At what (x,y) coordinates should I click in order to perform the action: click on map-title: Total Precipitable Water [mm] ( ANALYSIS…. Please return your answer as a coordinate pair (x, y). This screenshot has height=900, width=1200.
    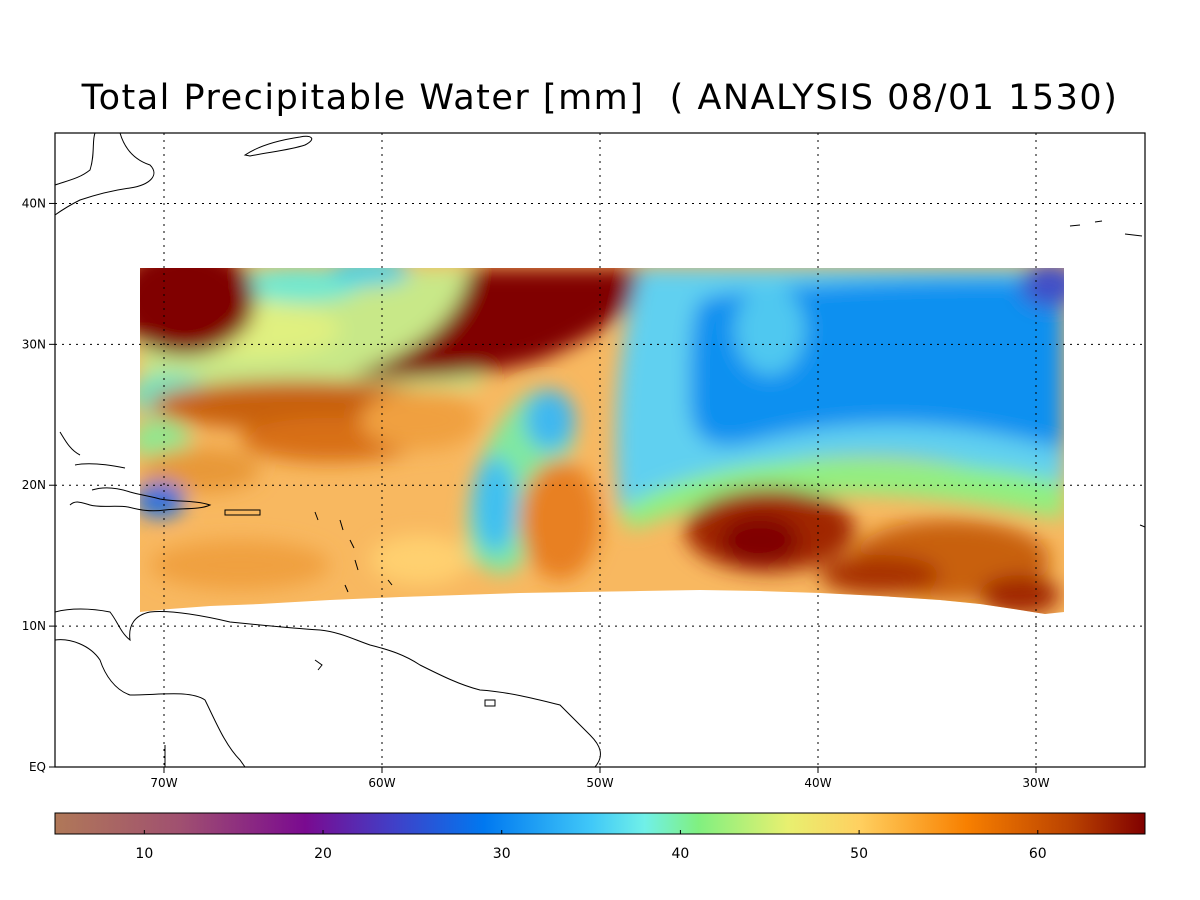
    Looking at the image, I should click on (600, 98).